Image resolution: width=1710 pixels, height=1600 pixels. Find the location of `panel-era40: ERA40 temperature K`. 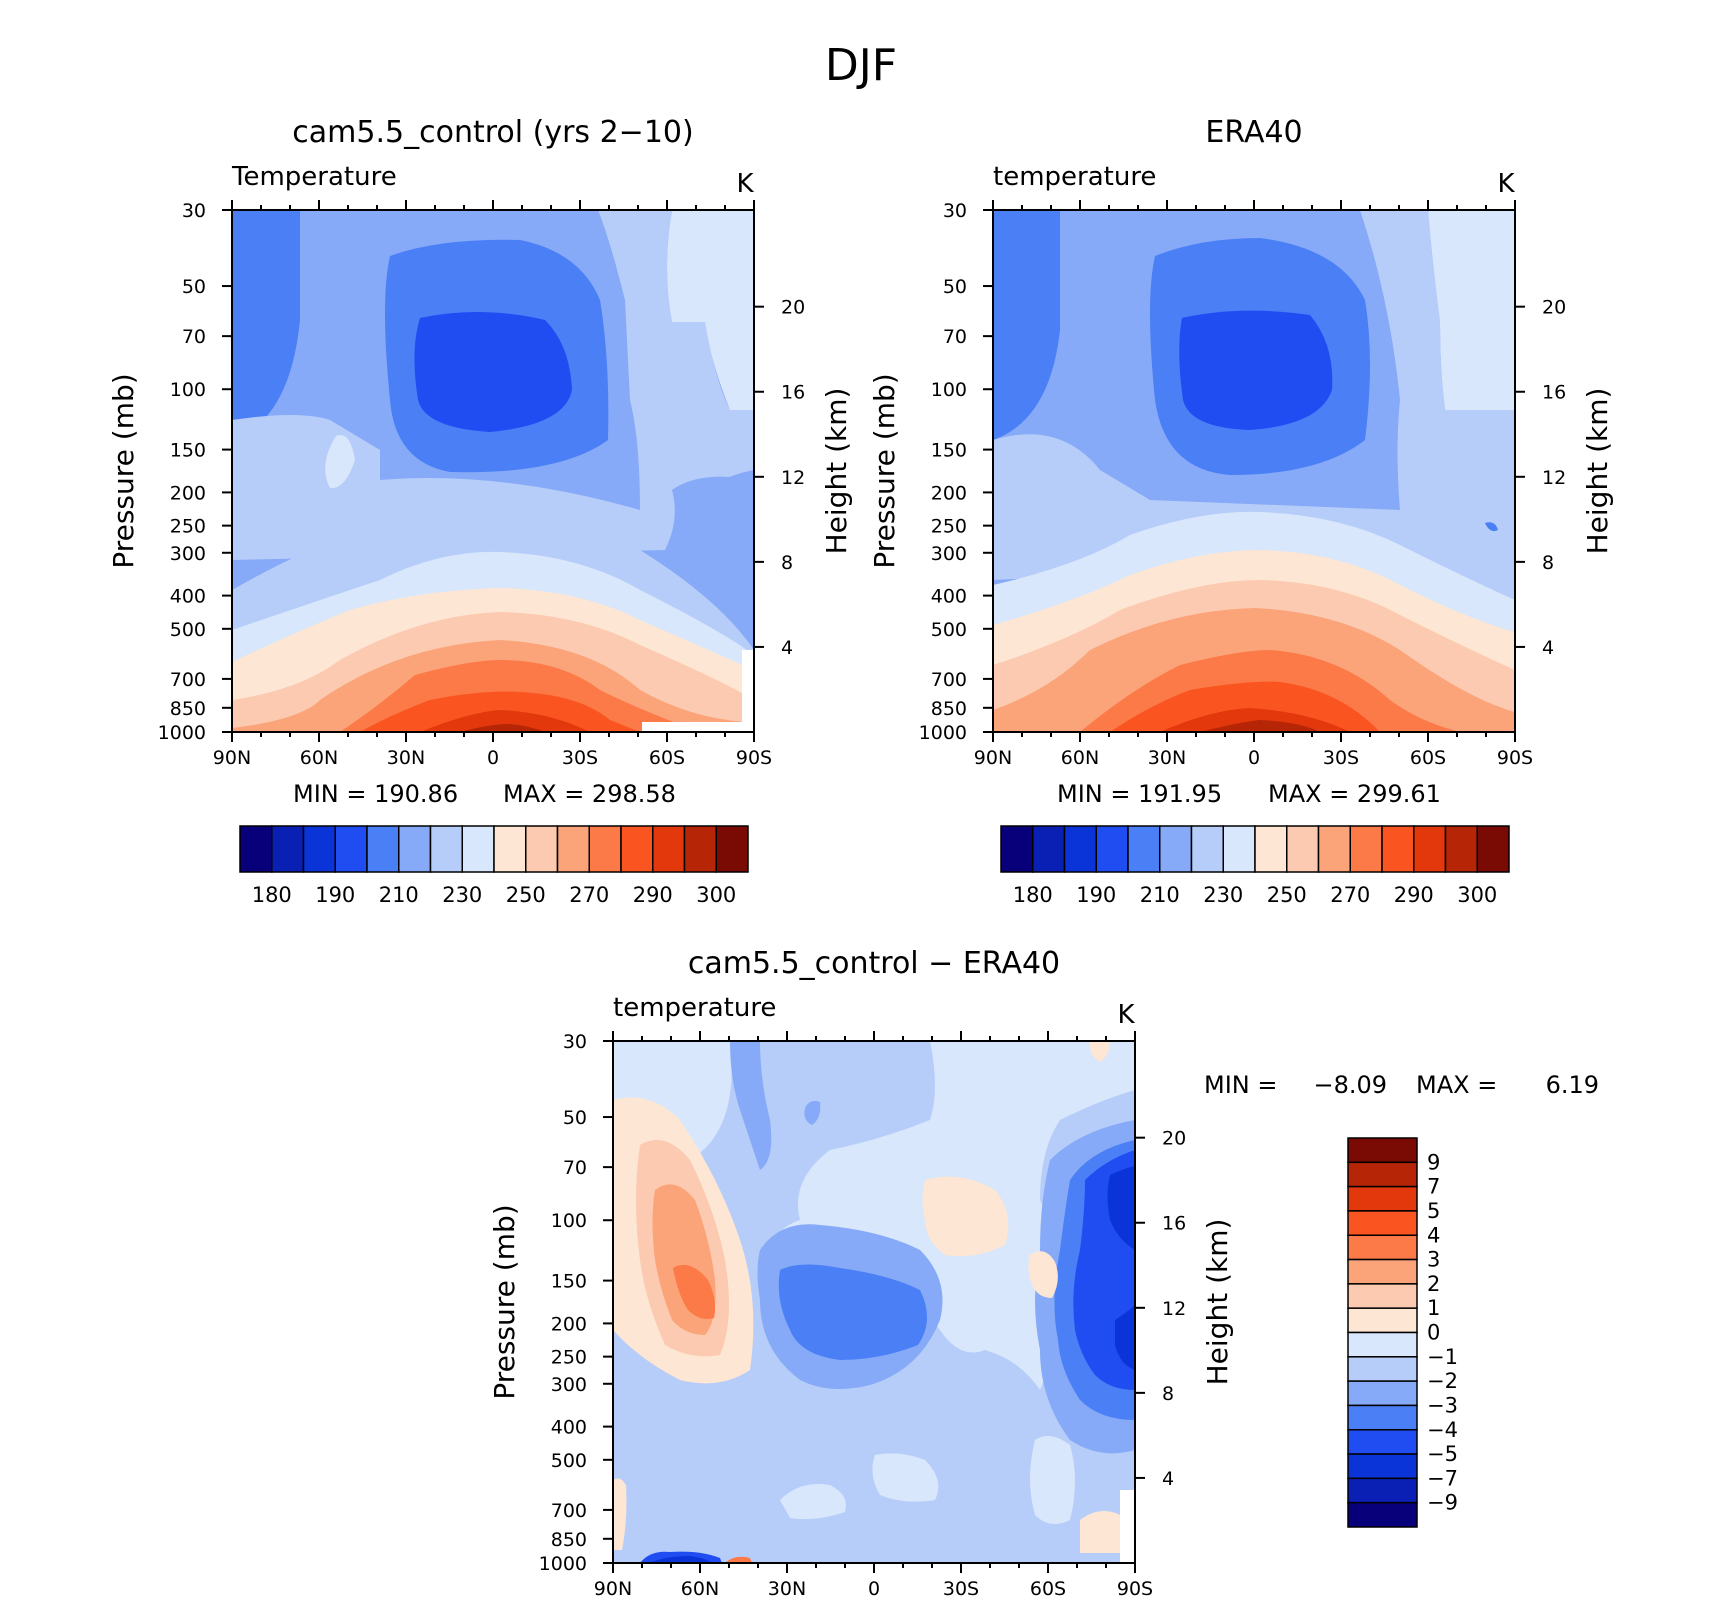

panel-era40: ERA40 temperature K is located at coordinates (1254, 423).